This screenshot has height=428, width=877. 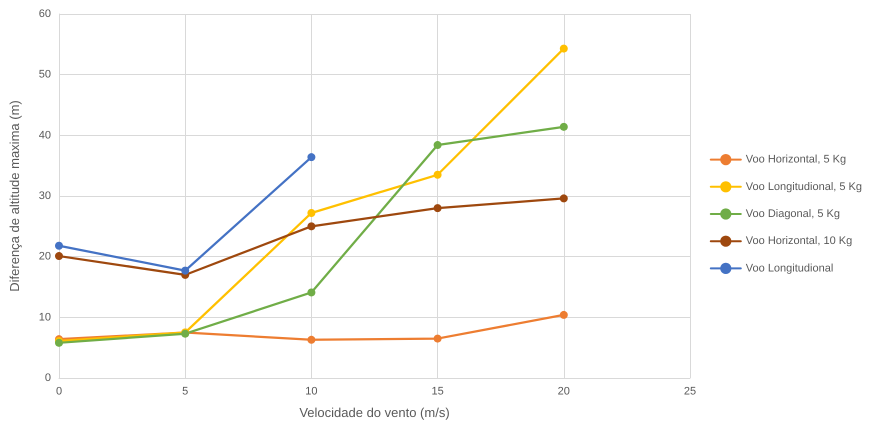 I want to click on y-tick-label: 50, so click(x=44, y=74).